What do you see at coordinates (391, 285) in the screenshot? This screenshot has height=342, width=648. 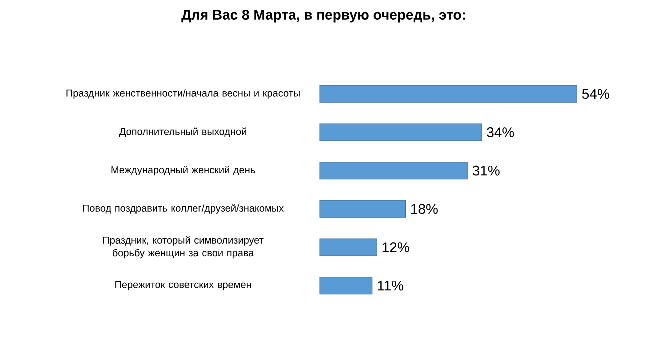 I see `data-label: 11%` at bounding box center [391, 285].